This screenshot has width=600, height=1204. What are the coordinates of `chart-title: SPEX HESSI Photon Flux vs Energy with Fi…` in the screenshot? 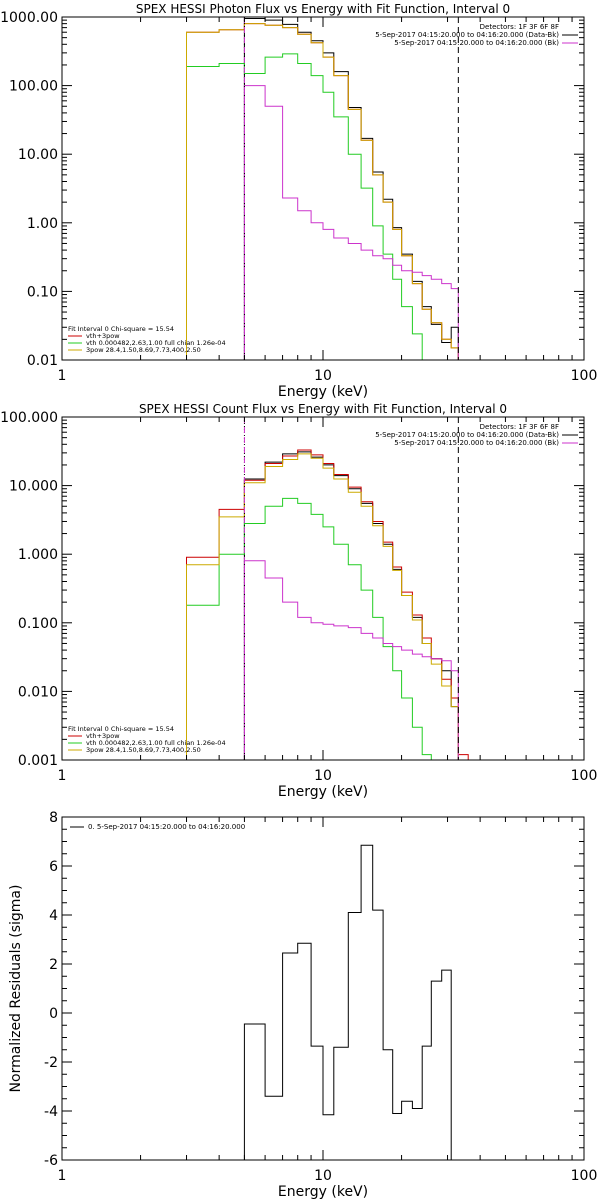 It's located at (323, 9).